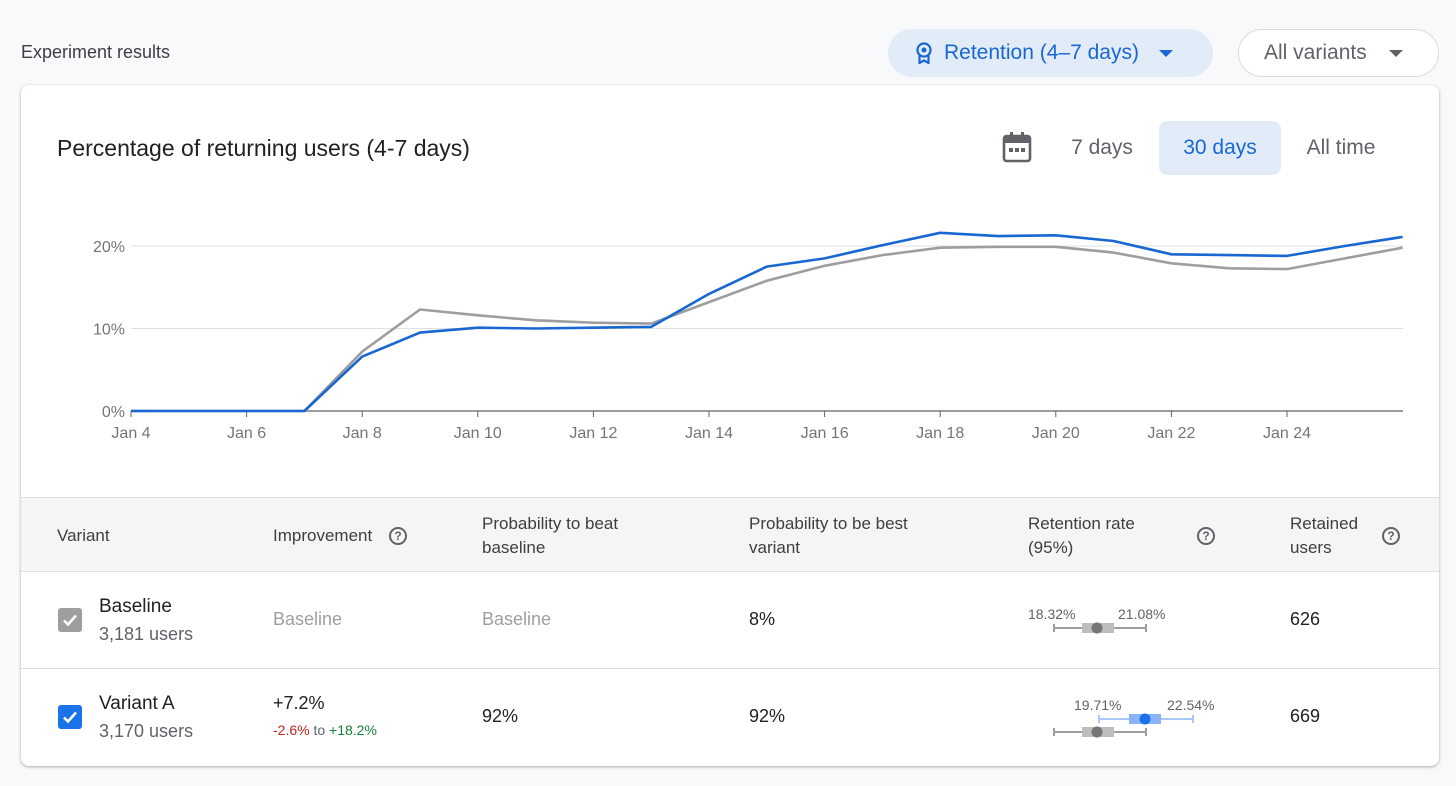 Image resolution: width=1456 pixels, height=786 pixels. Describe the element at coordinates (246, 433) in the screenshot. I see `x-tick-label: Jan 6` at that location.